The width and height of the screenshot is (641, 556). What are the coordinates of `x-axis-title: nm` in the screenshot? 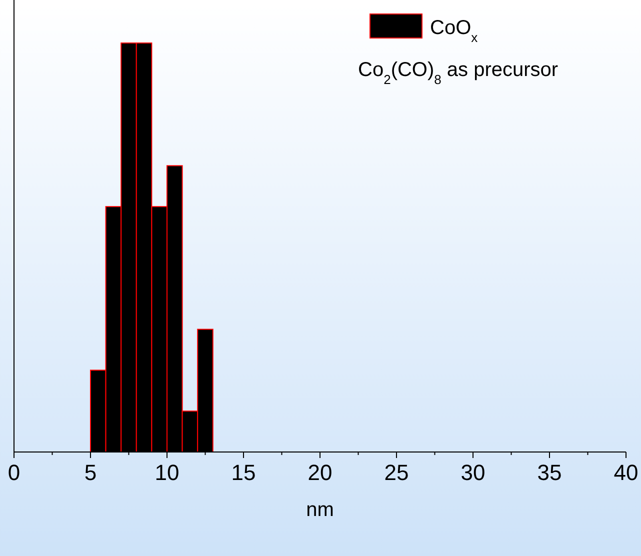 It's located at (320, 510).